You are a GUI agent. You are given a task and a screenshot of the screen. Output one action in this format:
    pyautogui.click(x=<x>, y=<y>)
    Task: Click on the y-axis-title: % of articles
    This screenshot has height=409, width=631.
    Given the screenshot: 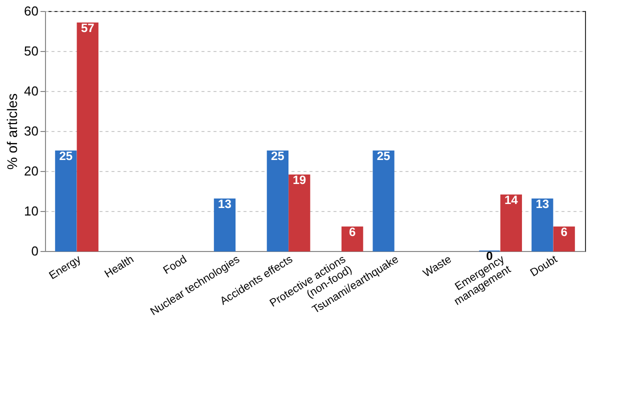 What is the action you would take?
    pyautogui.click(x=12, y=131)
    